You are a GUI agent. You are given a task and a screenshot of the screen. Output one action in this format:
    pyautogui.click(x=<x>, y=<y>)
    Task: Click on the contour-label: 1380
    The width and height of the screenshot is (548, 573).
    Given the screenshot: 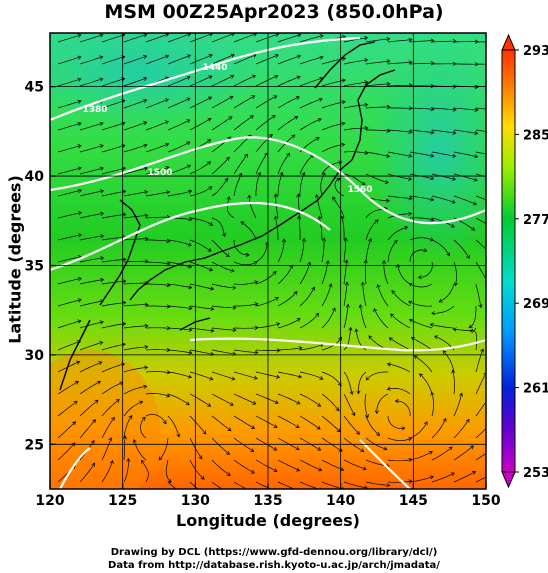 What is the action you would take?
    pyautogui.click(x=94, y=110)
    